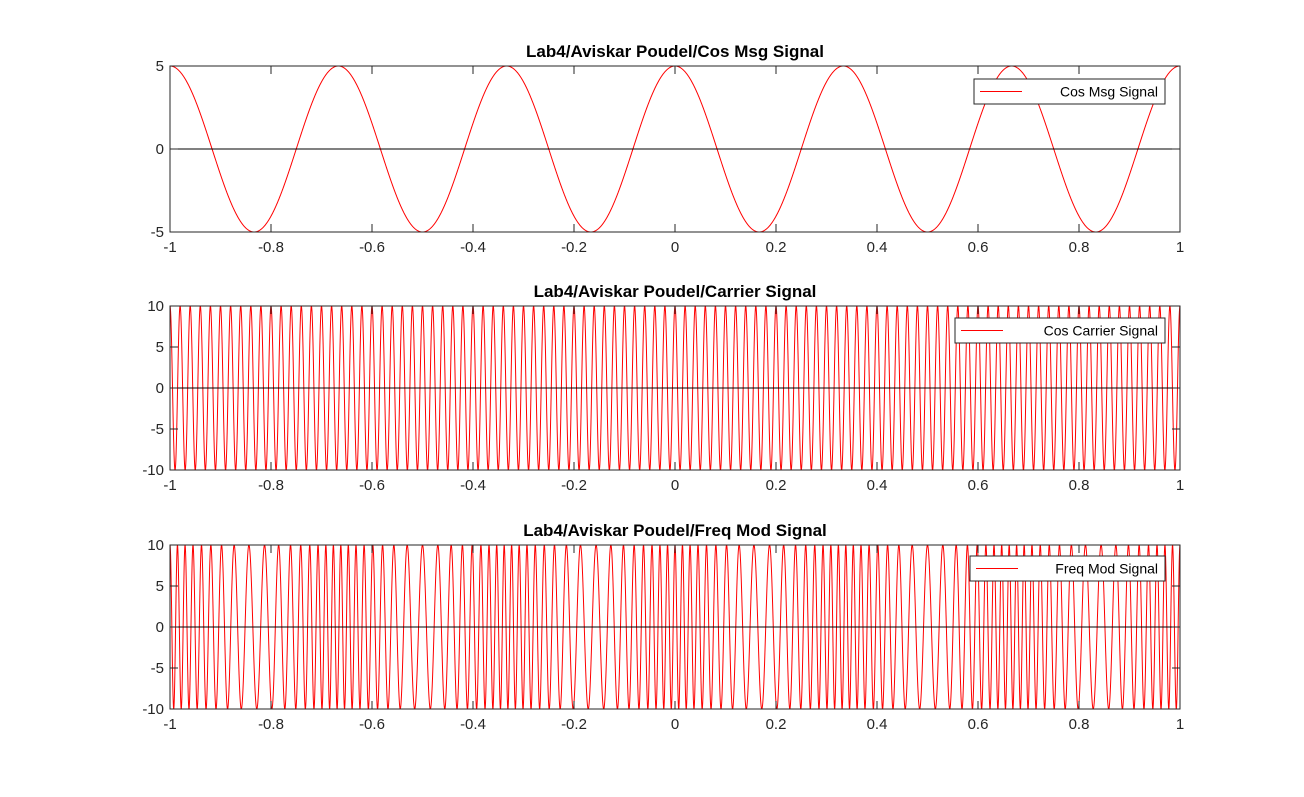 This screenshot has height=797, width=1304. Describe the element at coordinates (675, 291) in the screenshot. I see `subplot-title: Lab4/Aviskar Poudel/Carrier Signal` at that location.